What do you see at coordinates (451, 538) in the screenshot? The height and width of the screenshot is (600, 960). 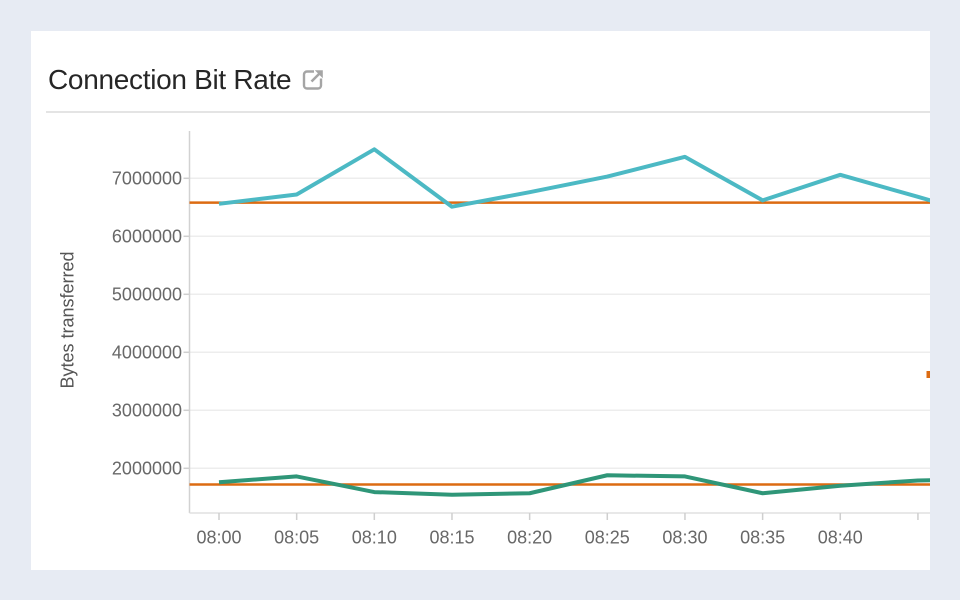 I see `x-tick-label: 08:15` at bounding box center [451, 538].